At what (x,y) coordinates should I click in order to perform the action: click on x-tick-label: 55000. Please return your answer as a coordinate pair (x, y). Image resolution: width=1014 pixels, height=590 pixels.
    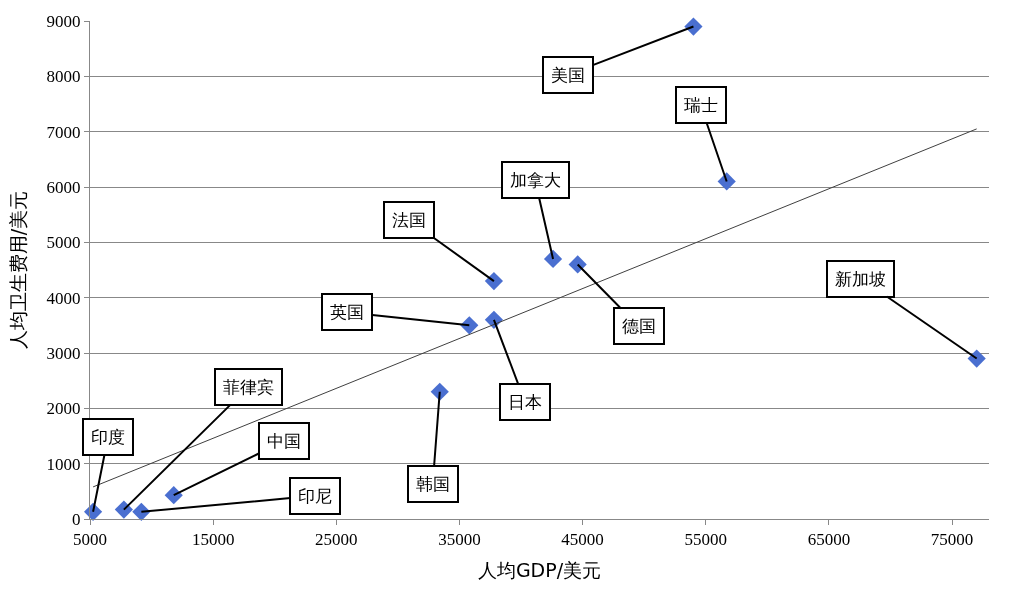
    Looking at the image, I should click on (705, 540).